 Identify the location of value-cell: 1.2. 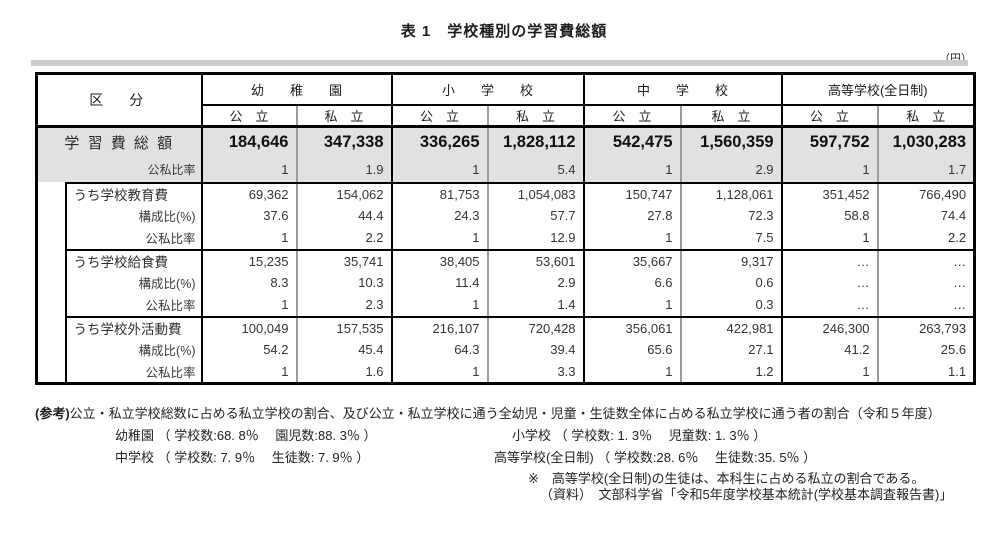
(731, 372).